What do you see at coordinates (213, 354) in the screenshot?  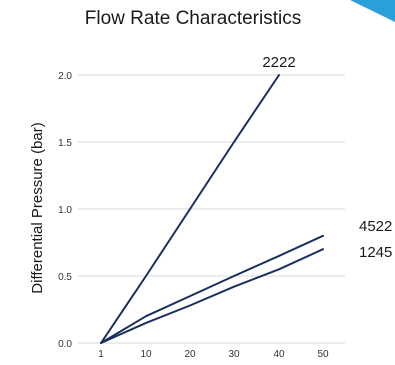 I see `x-tick-labels: 1 10 20 30 40 50` at bounding box center [213, 354].